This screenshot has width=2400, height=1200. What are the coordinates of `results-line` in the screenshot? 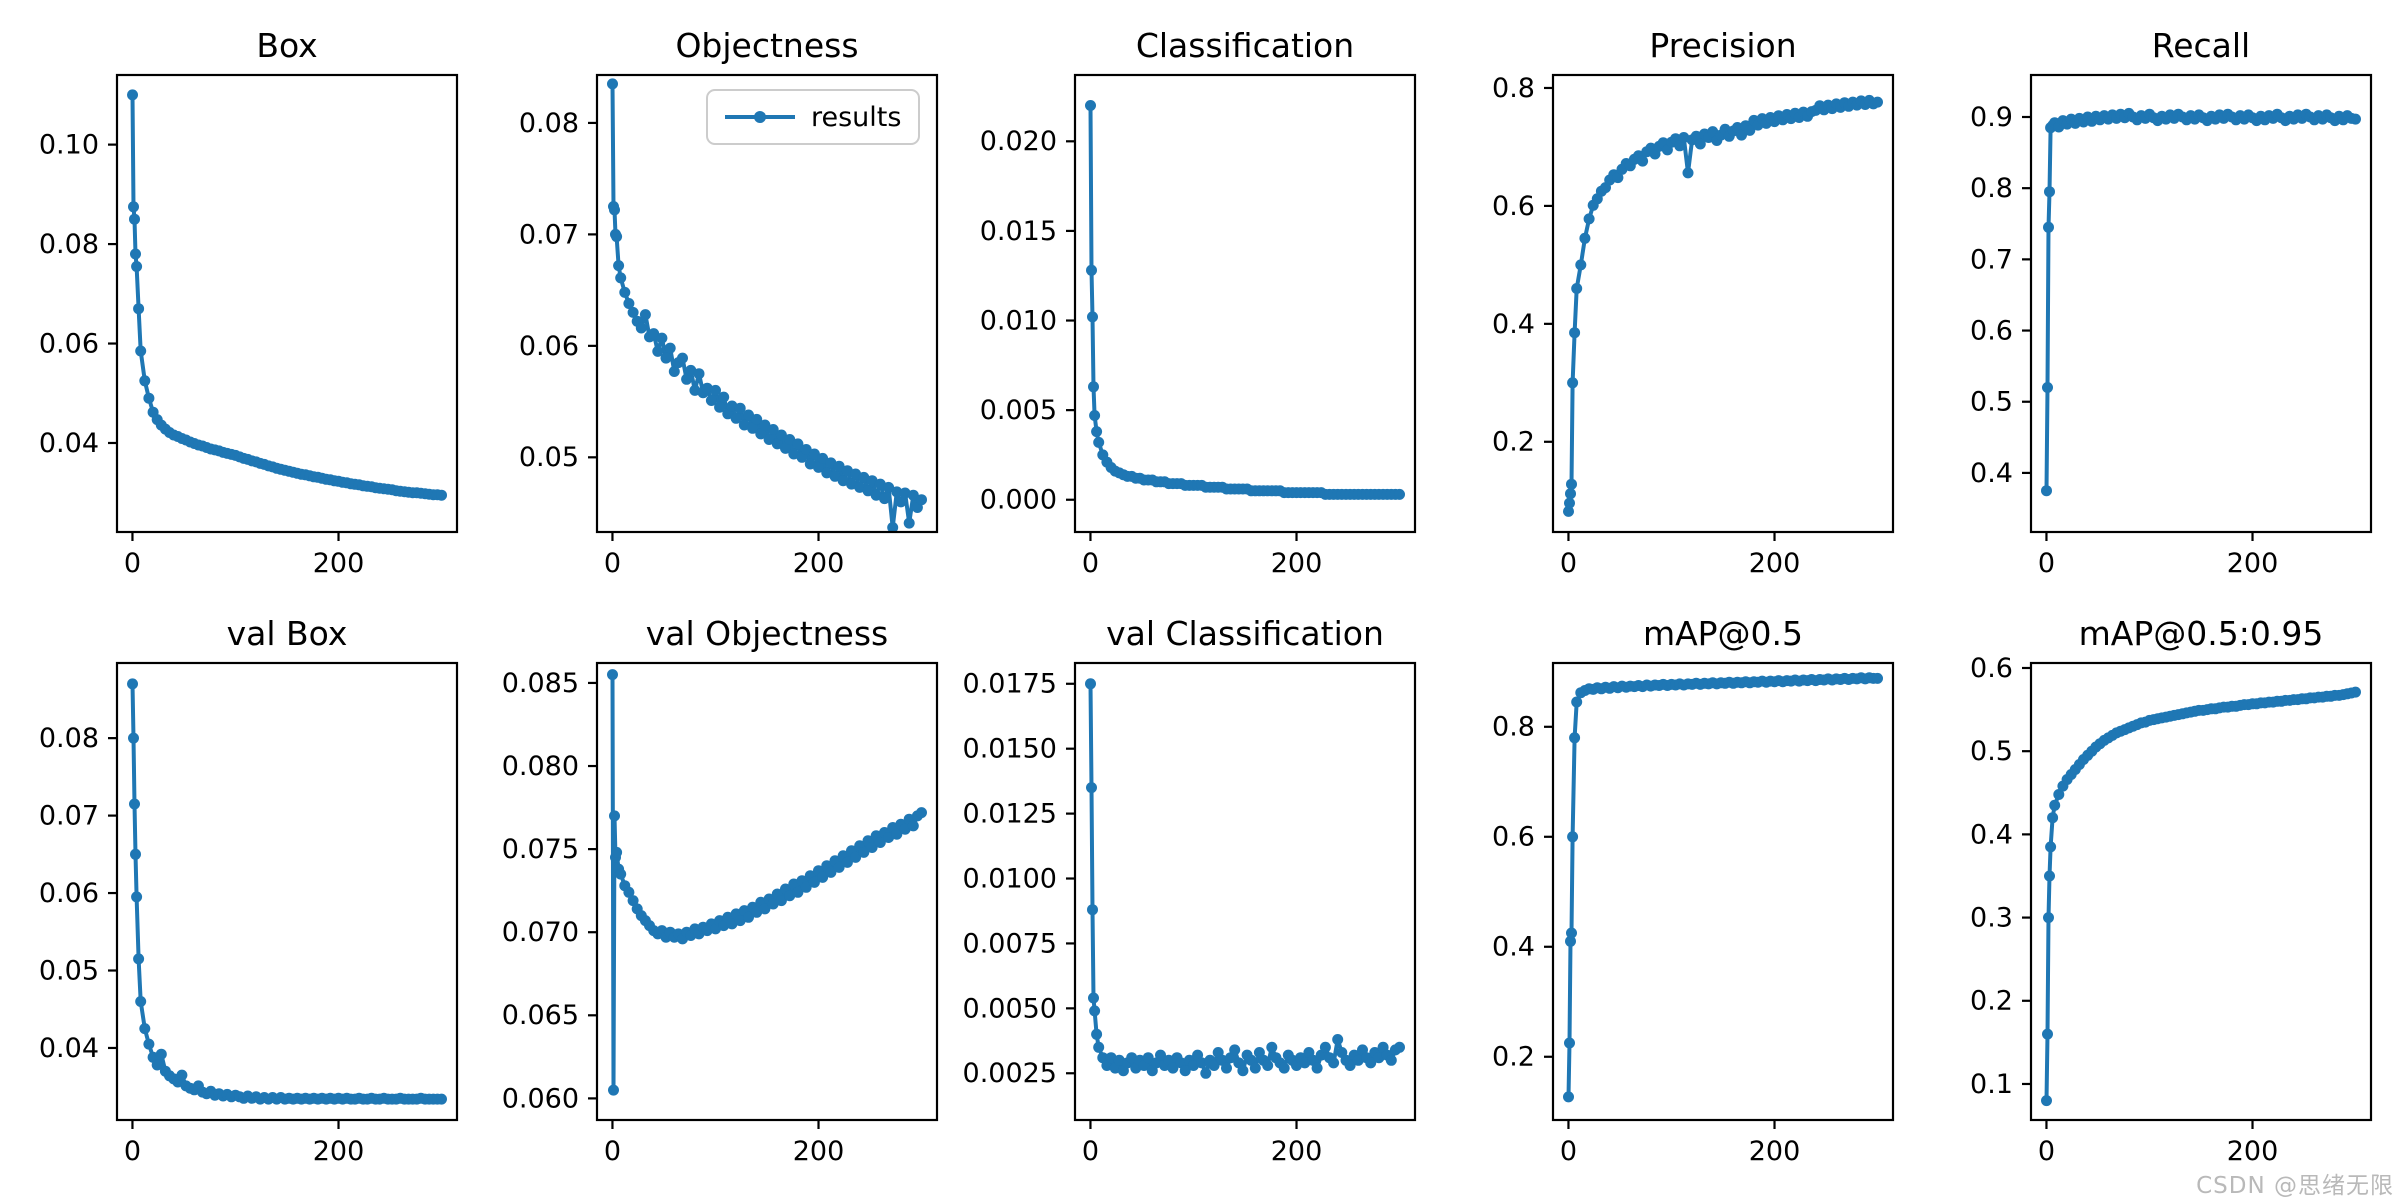 It's located at (1723, 887).